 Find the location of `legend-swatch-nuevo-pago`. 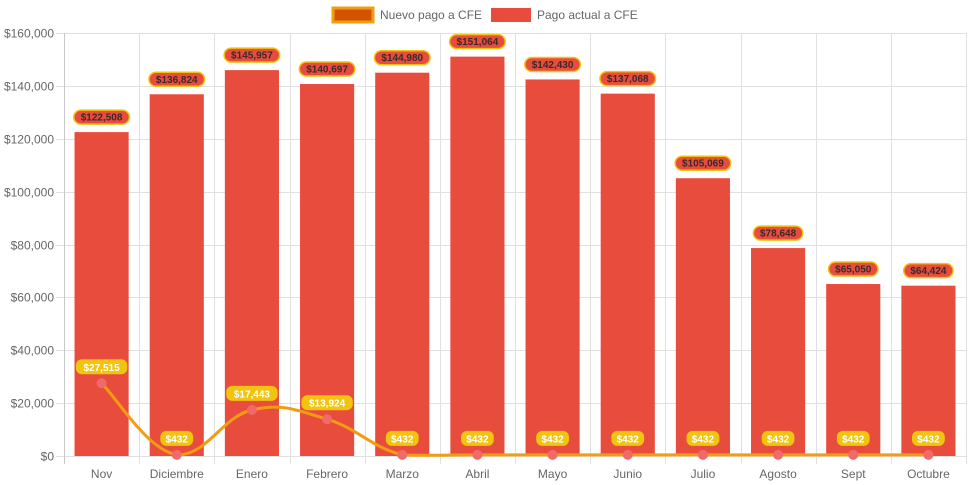

legend-swatch-nuevo-pago is located at coordinates (353, 15).